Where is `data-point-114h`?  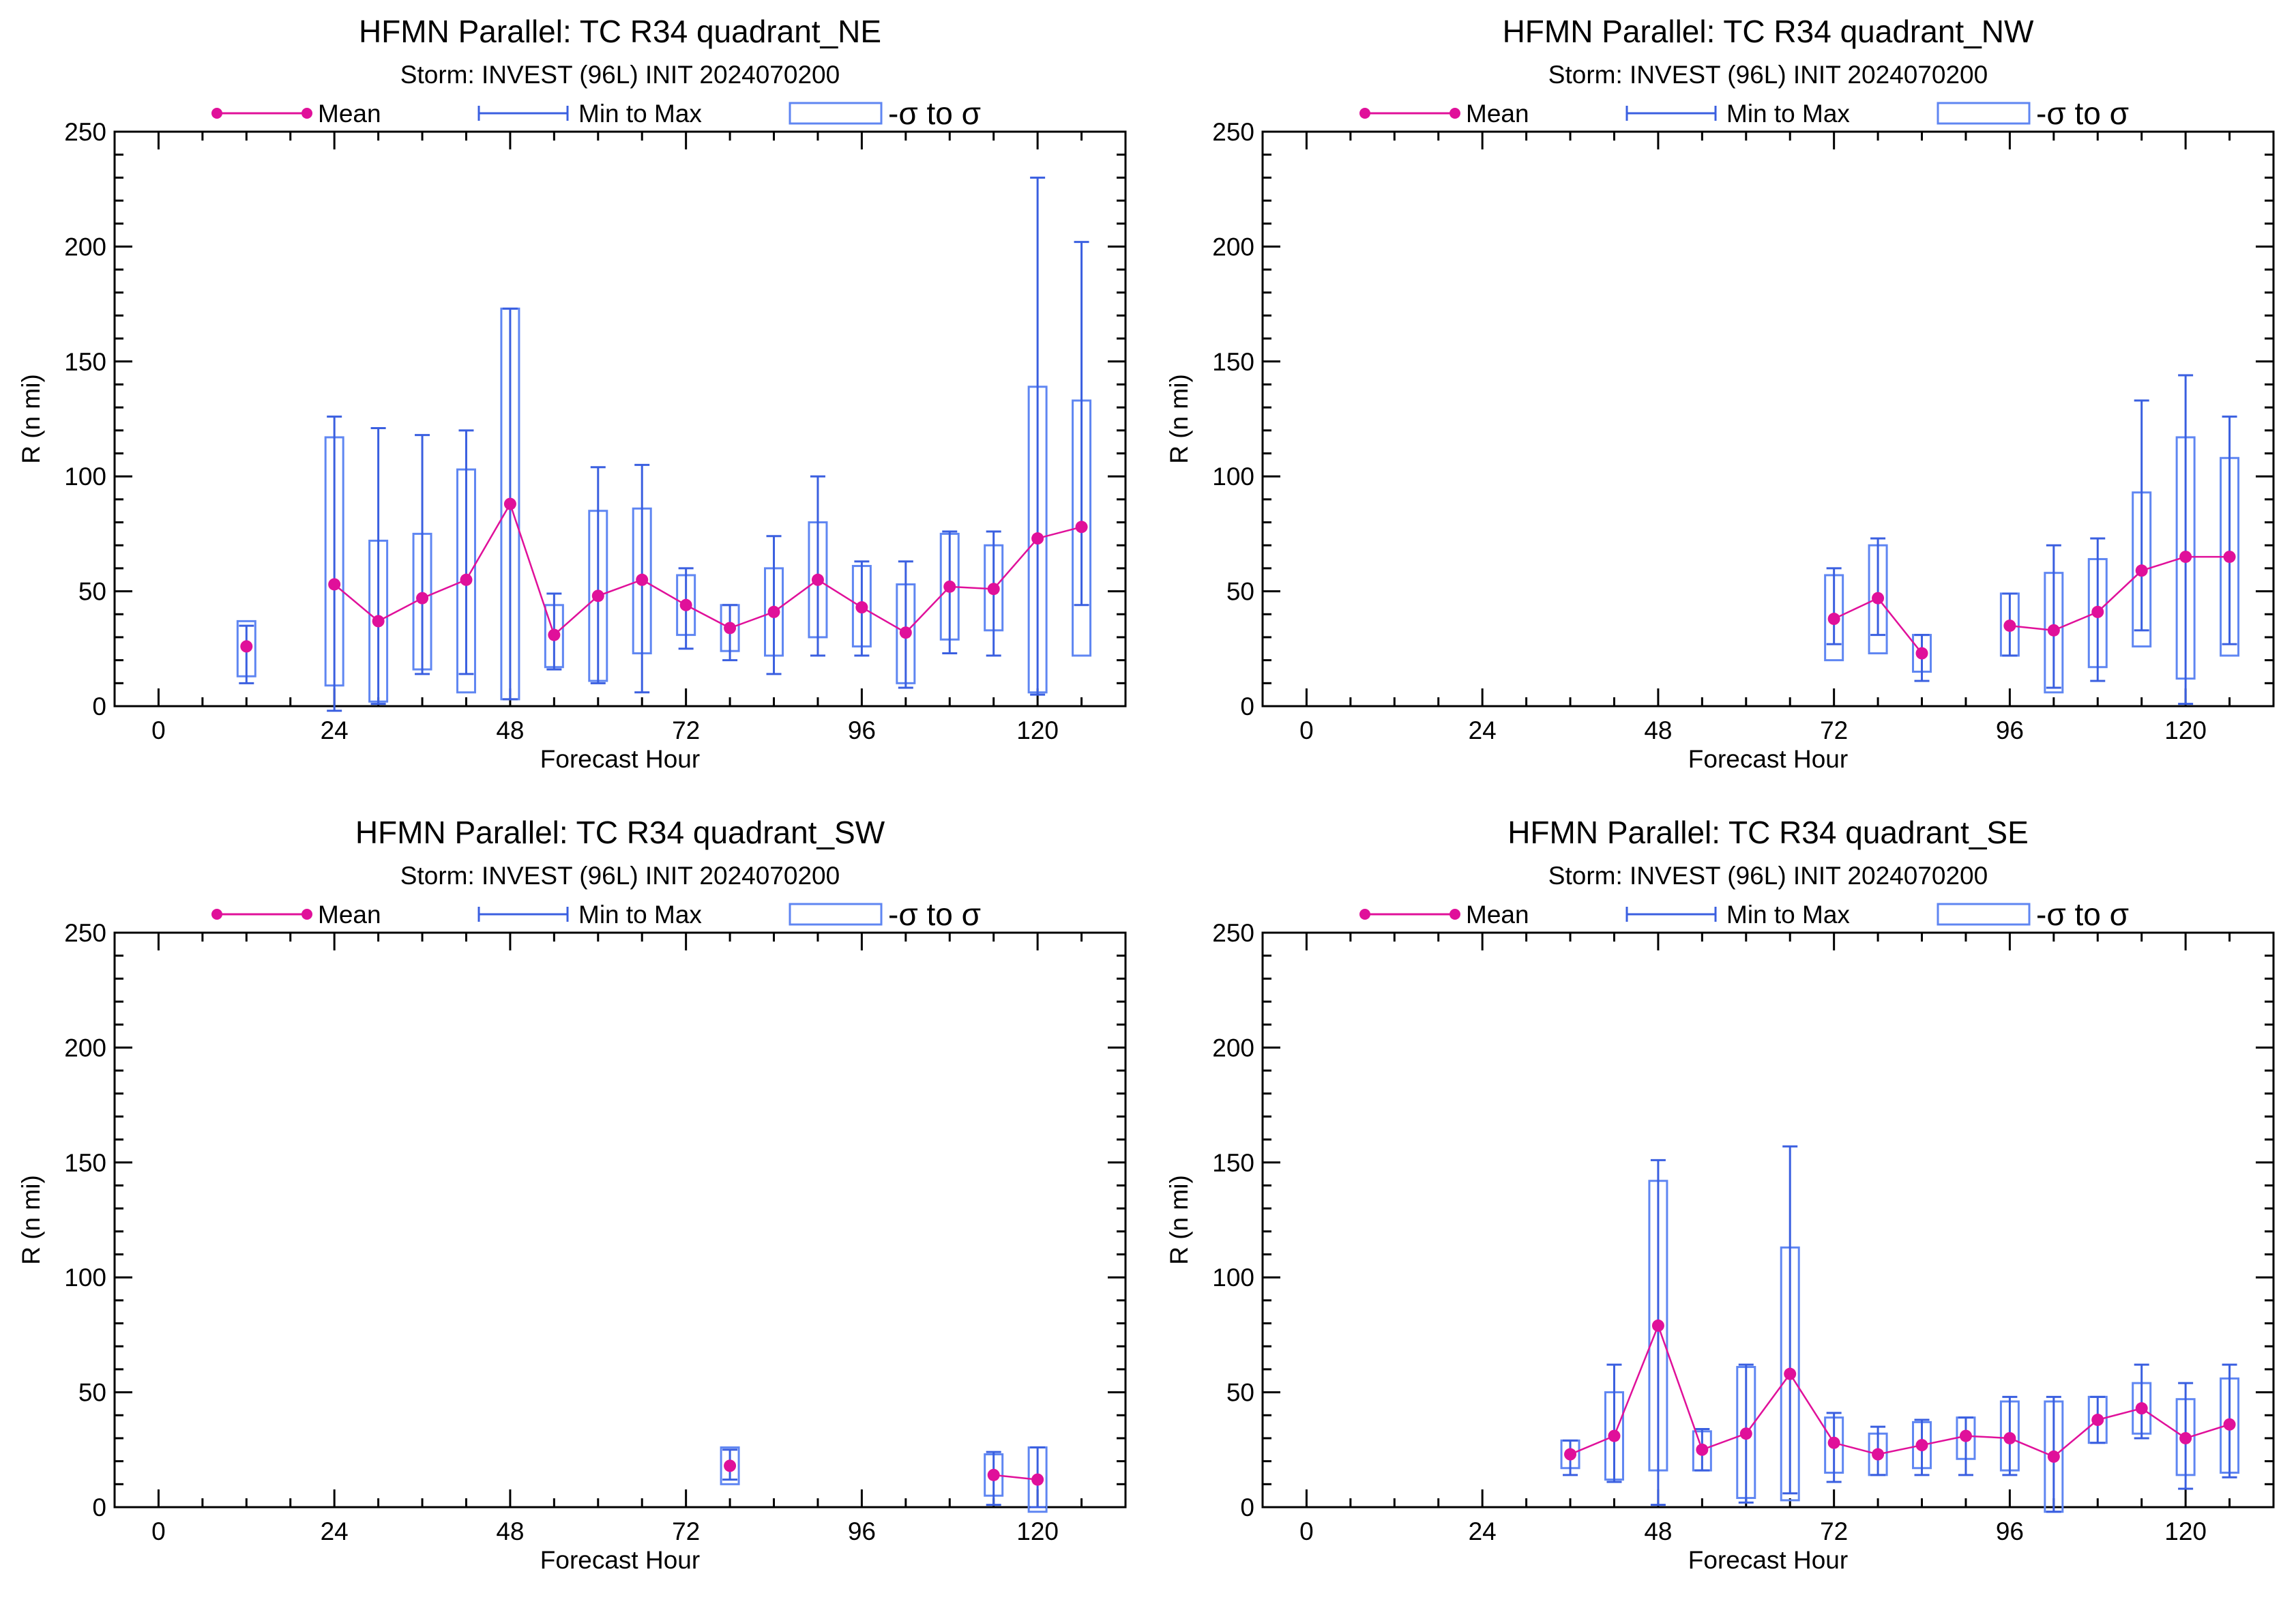 data-point-114h is located at coordinates (2142, 1401).